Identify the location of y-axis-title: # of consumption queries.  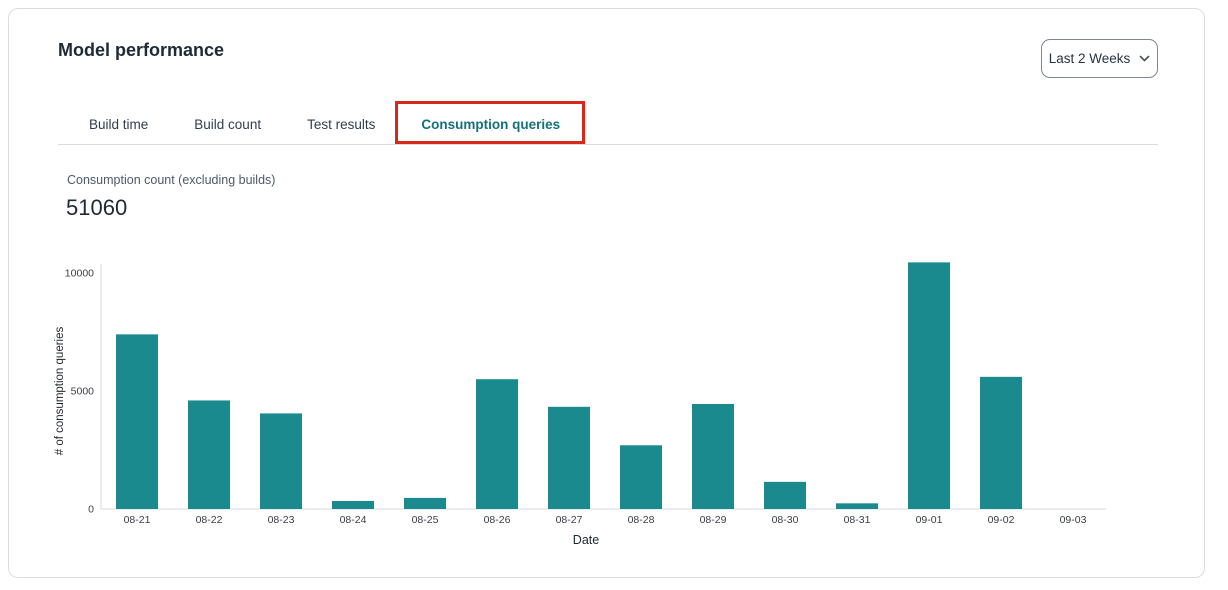
(60, 391).